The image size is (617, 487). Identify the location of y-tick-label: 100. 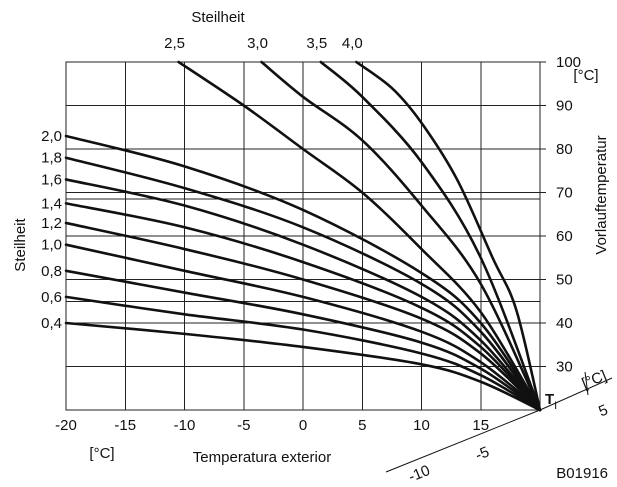
(568, 62).